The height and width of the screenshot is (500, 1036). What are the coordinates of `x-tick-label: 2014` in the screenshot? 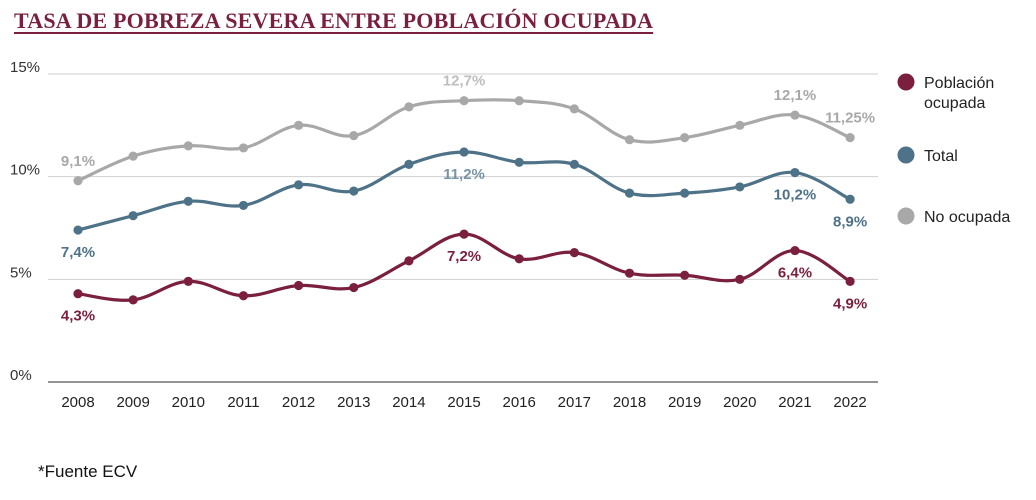 It's located at (408, 402).